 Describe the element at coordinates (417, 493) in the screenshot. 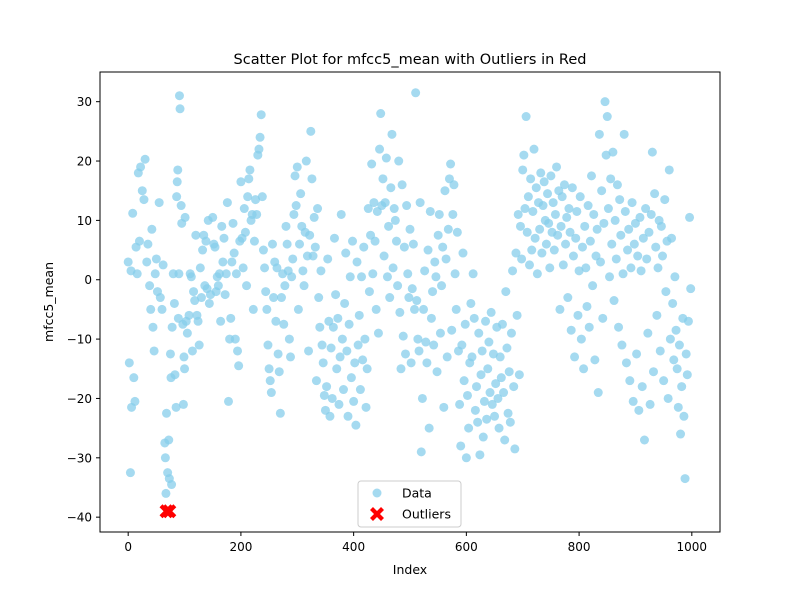

I see `legend-label: Data` at that location.